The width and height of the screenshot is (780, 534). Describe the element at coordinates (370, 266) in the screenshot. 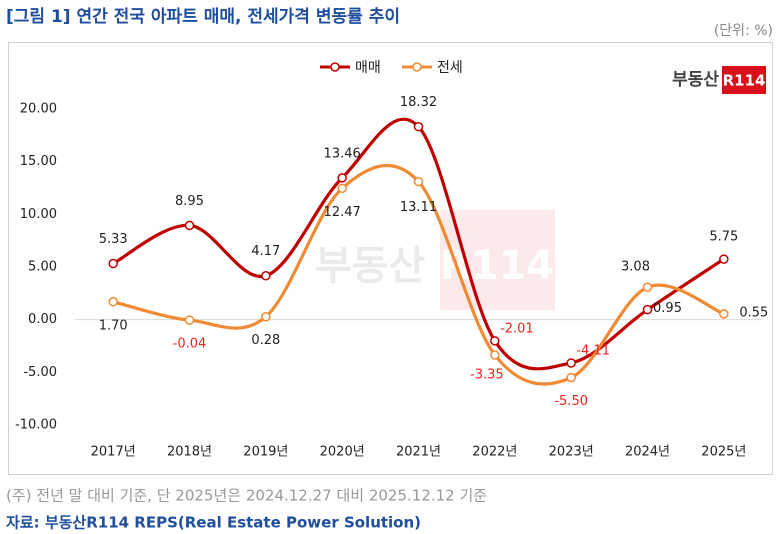

I see `watermark-text: 부동산` at that location.